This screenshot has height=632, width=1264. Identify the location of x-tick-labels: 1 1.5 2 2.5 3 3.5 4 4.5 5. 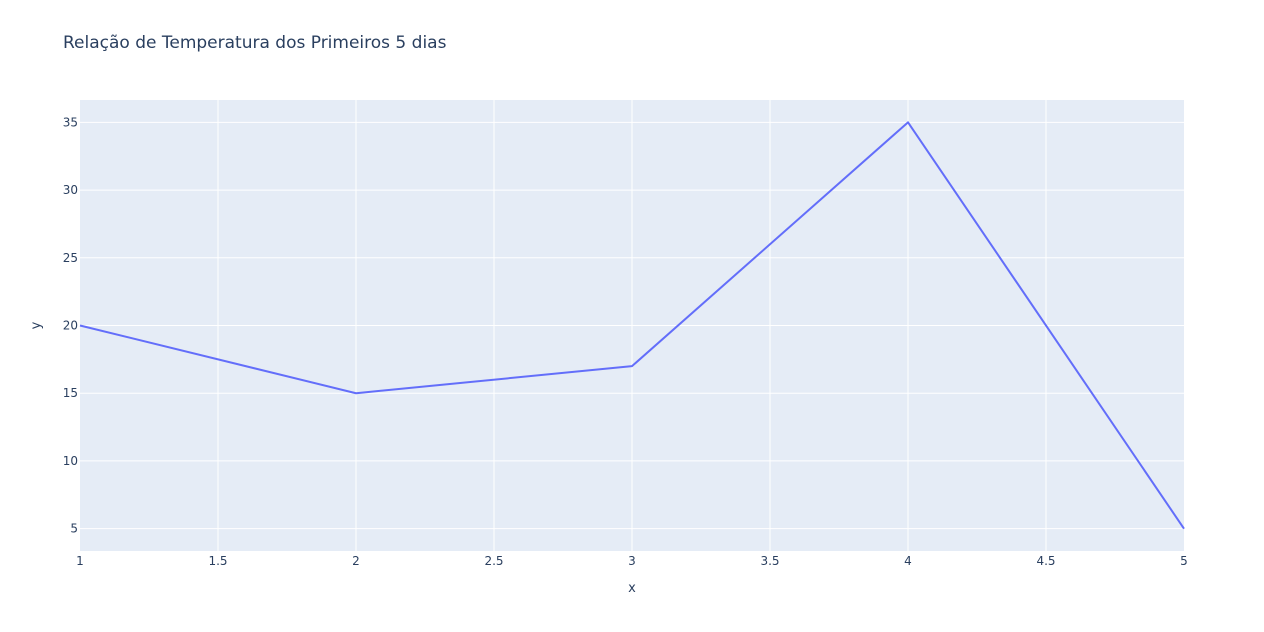
(632, 561).